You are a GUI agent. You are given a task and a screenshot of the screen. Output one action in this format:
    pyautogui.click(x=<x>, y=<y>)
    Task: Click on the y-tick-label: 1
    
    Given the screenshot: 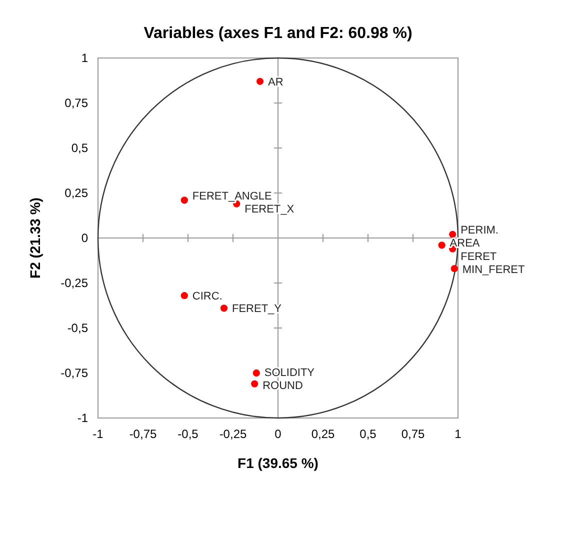 What is the action you would take?
    pyautogui.click(x=84, y=58)
    